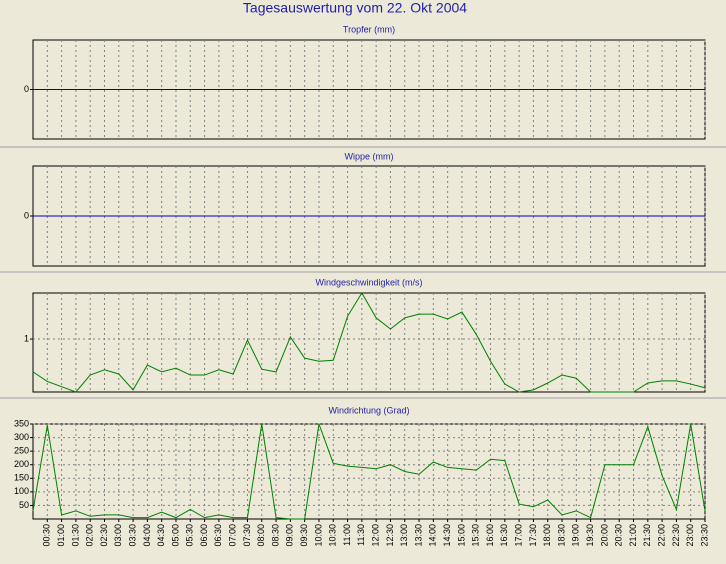  Describe the element at coordinates (26, 338) in the screenshot. I see `y-tick-label: 1` at that location.